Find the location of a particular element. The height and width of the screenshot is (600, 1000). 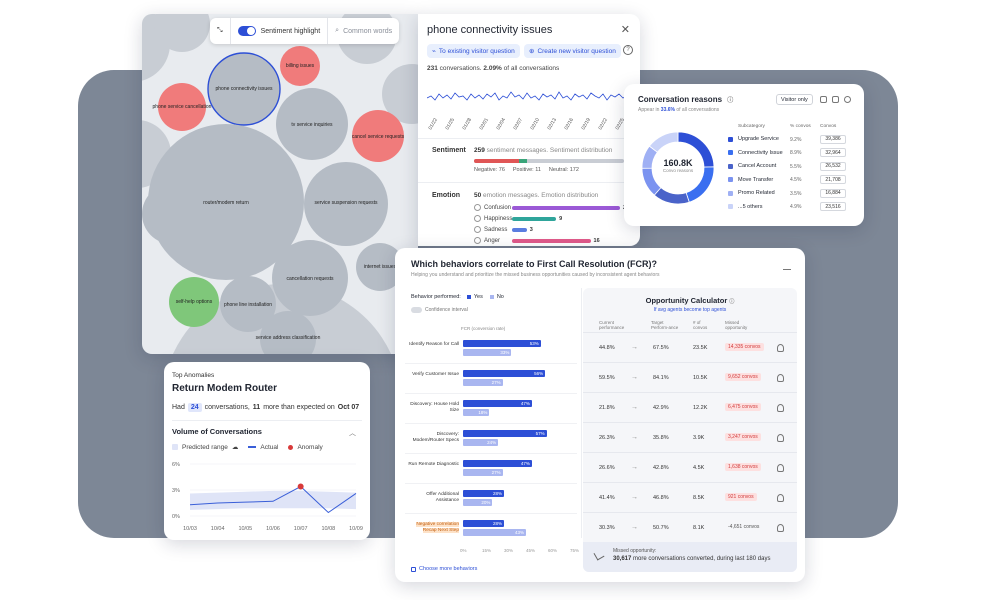

existing-question-button: ⌁ To existing visitor question is located at coordinates (473, 51).